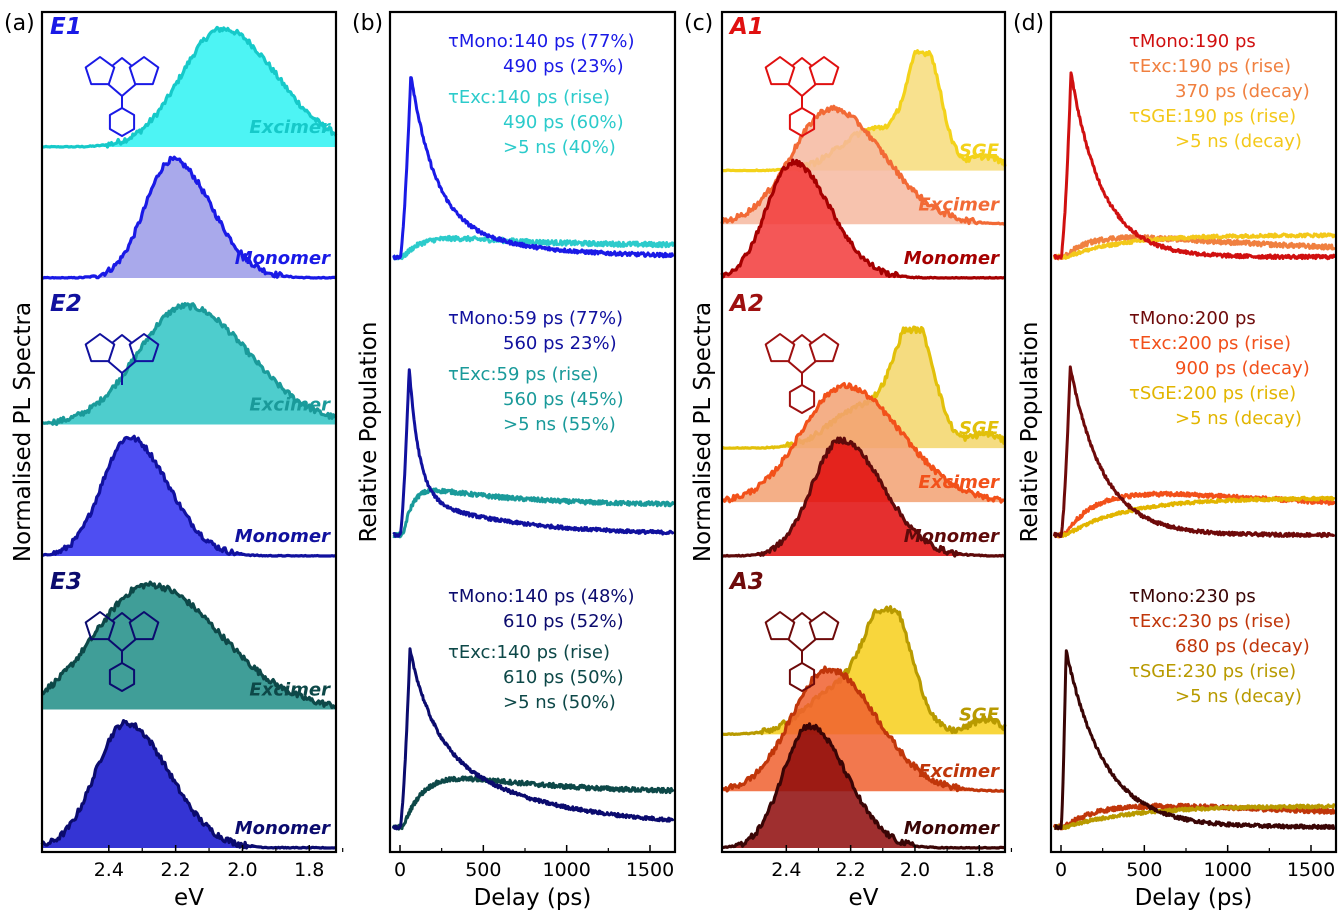  Describe the element at coordinates (1192, 596) in the screenshot. I see `annotation-monomer: τMono:230 ps` at that location.